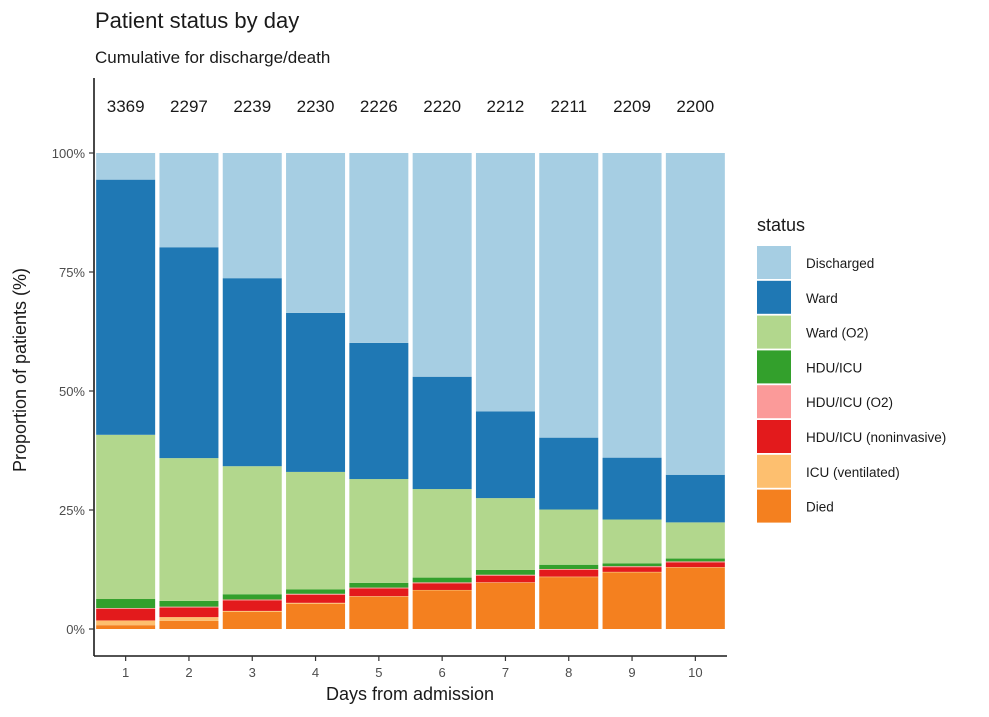 This screenshot has height=717, width=989. I want to click on x-tick-label-day8: 8, so click(568, 672).